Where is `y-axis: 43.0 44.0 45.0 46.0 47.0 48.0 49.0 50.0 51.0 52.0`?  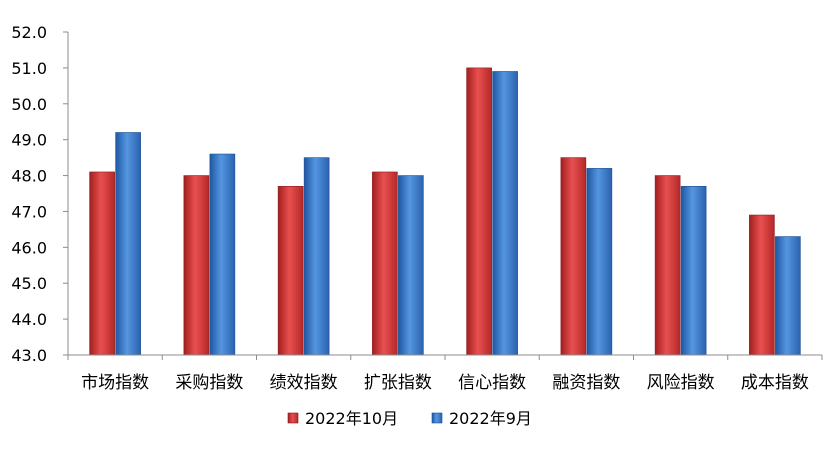
y-axis: 43.0 44.0 45.0 46.0 47.0 48.0 49.0 50.0 51.0 52.0 is located at coordinates (40, 194).